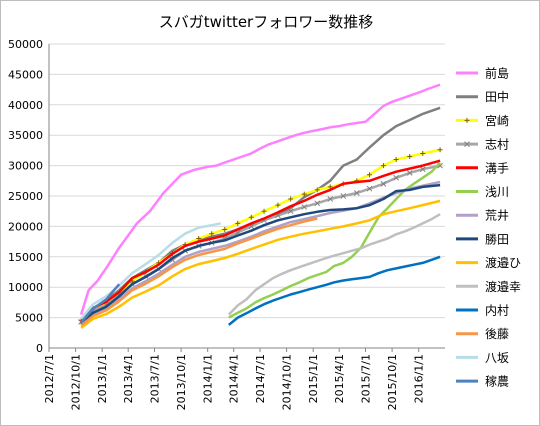 This screenshot has width=540, height=426. What do you see at coordinates (49, 378) in the screenshot?
I see `x-tick-label: 2012/7/1` at bounding box center [49, 378].